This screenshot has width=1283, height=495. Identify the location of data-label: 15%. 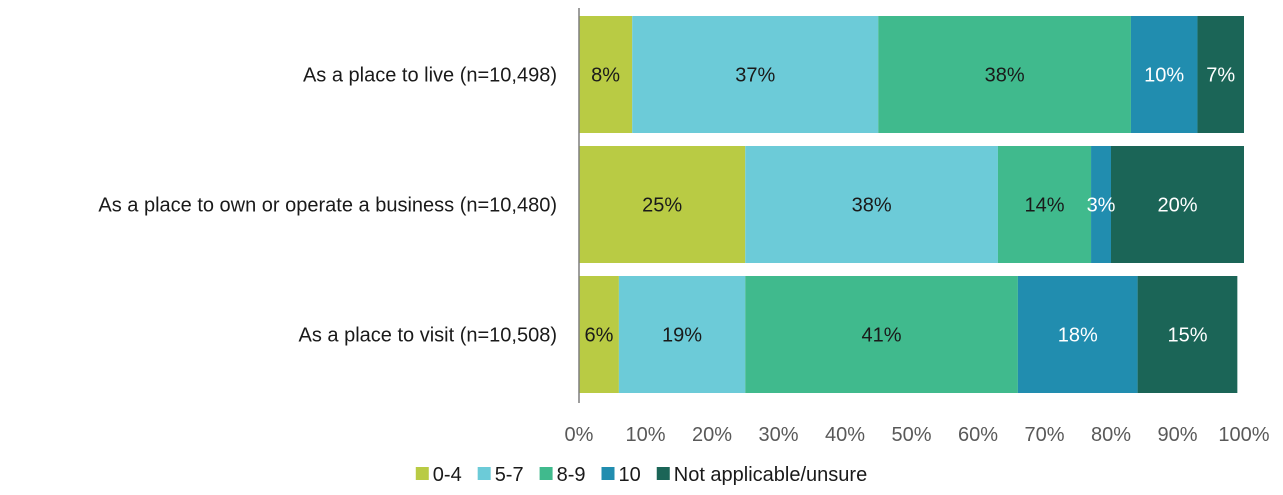
(1187, 336).